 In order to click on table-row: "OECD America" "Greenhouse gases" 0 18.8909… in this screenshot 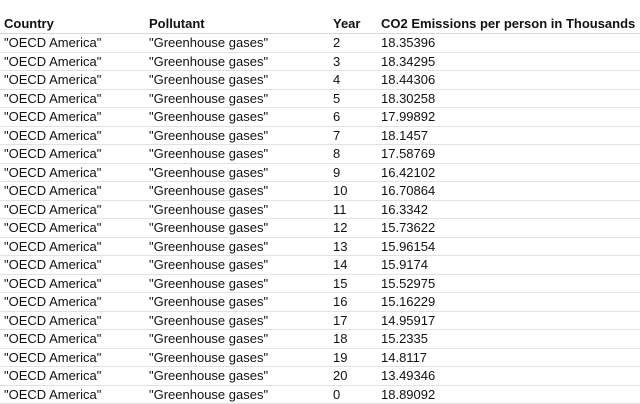, I will do `click(320, 394)`.